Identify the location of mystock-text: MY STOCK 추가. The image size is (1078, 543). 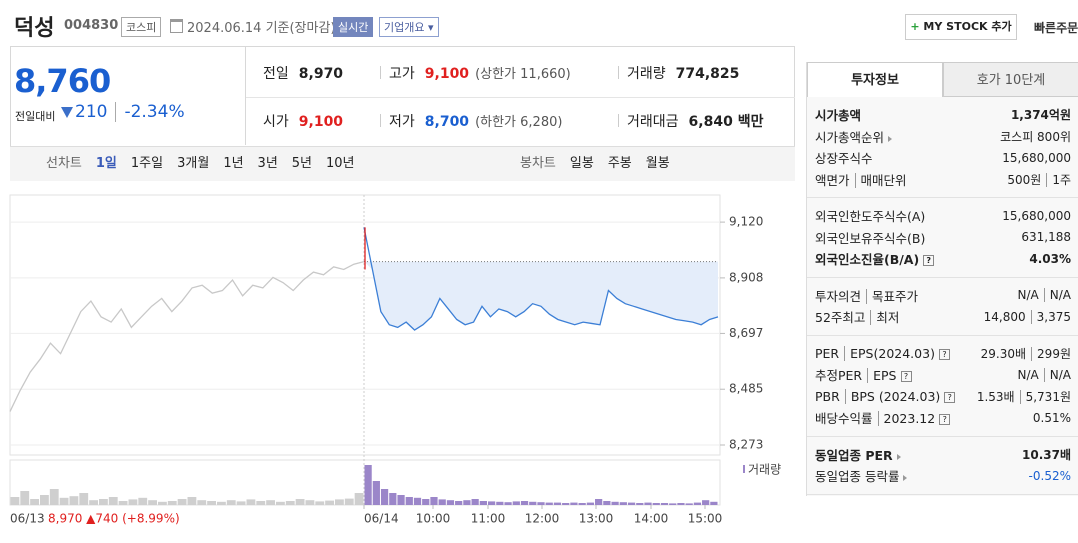
(967, 26).